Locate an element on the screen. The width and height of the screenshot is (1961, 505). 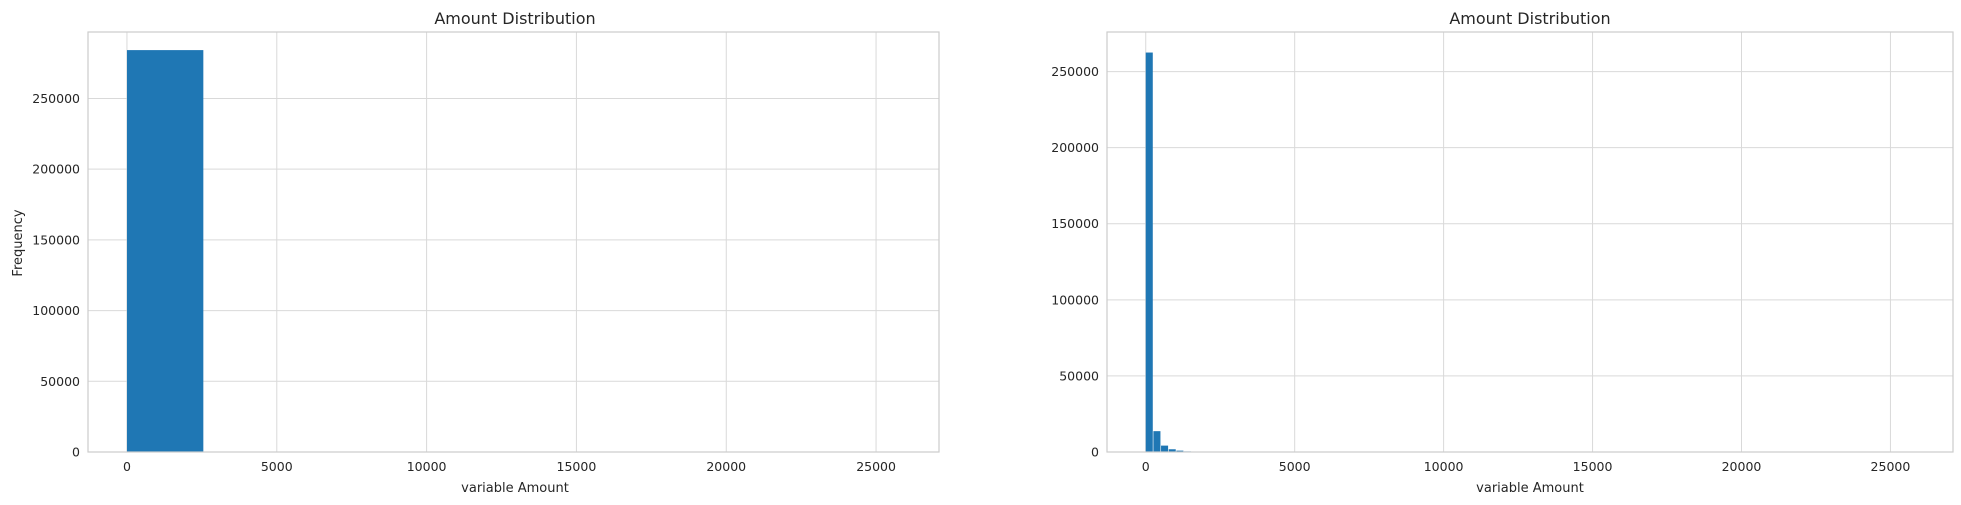
left-x-tick-label: 0 is located at coordinates (127, 466).